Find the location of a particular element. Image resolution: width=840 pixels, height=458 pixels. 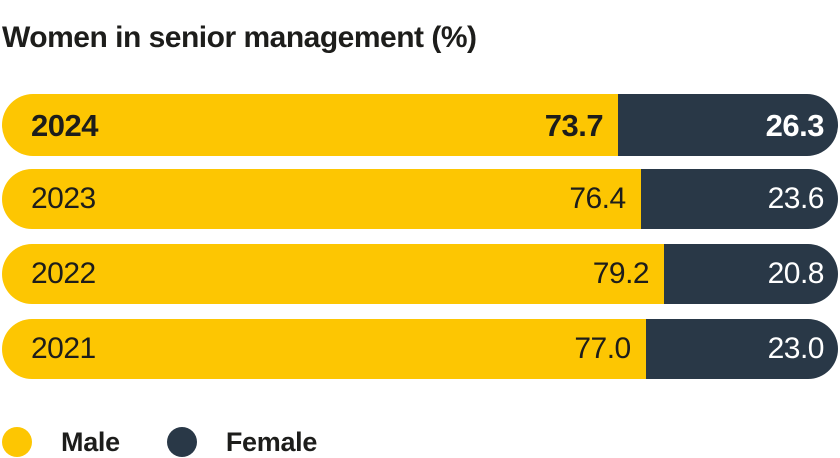

year-label: 2021 is located at coordinates (63, 348).